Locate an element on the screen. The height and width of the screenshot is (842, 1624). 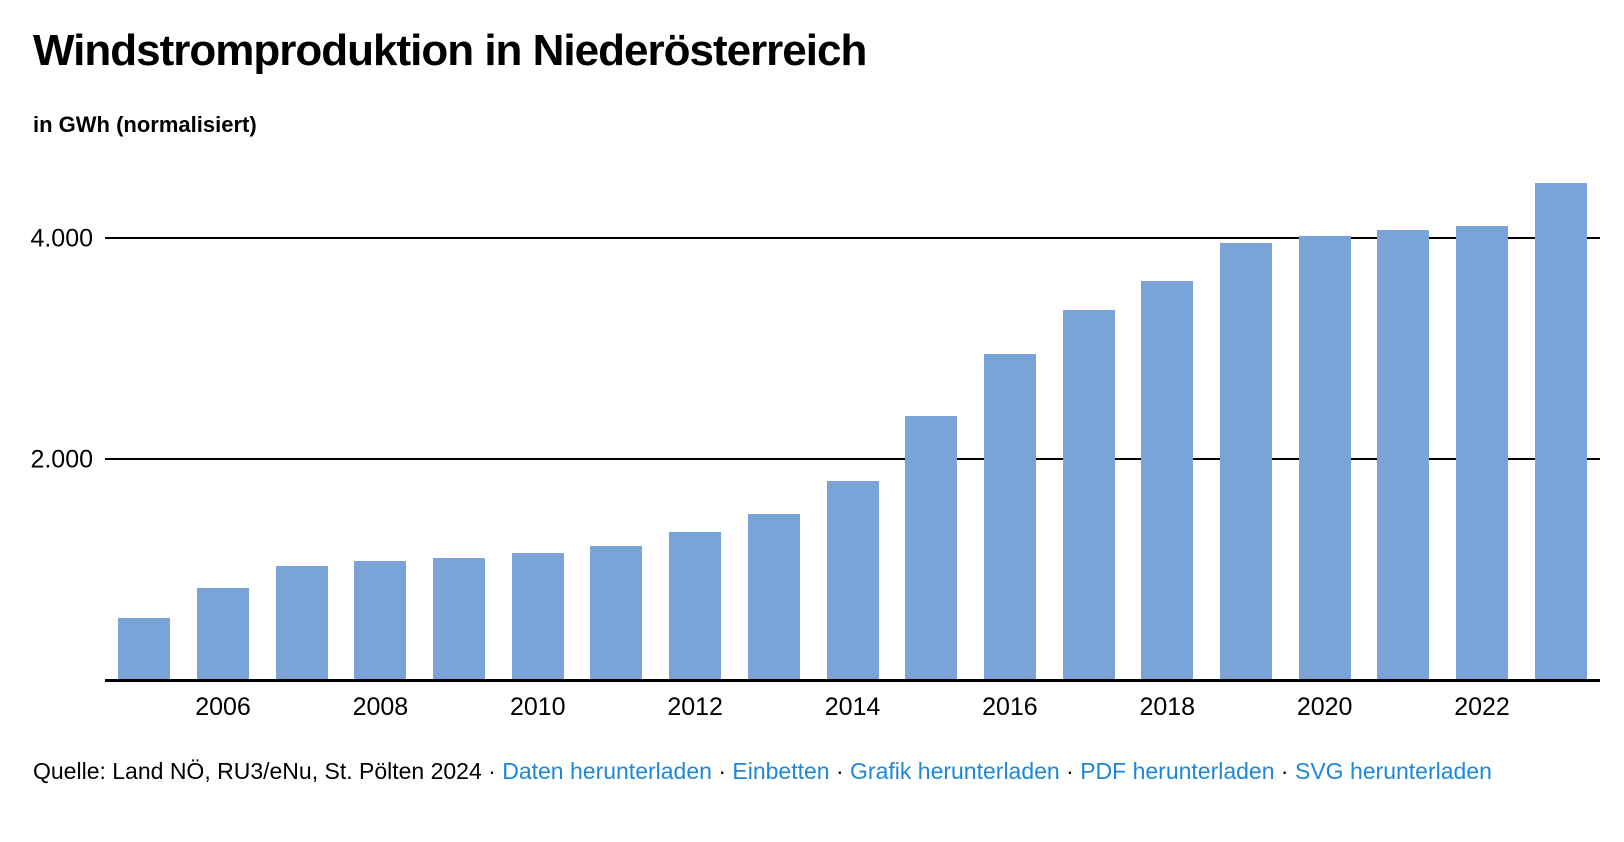
bar-cell-2010: 2010 is located at coordinates (537, 445).